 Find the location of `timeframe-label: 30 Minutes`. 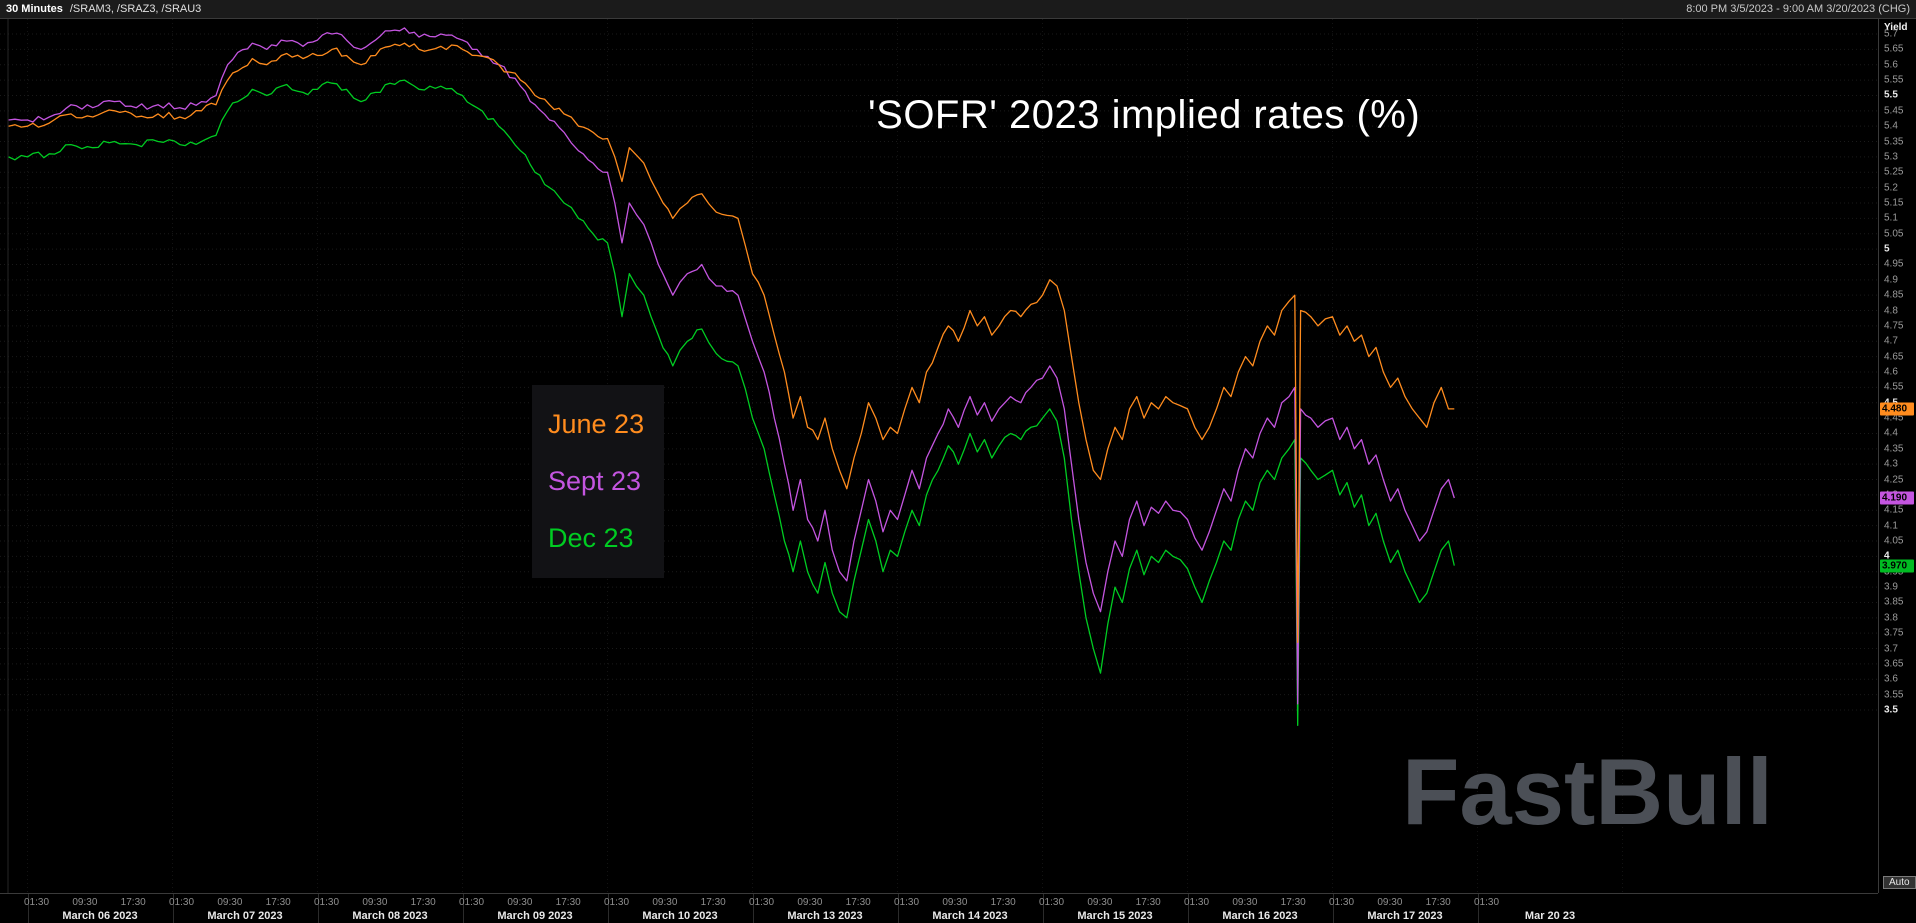

timeframe-label: 30 Minutes is located at coordinates (34, 9).